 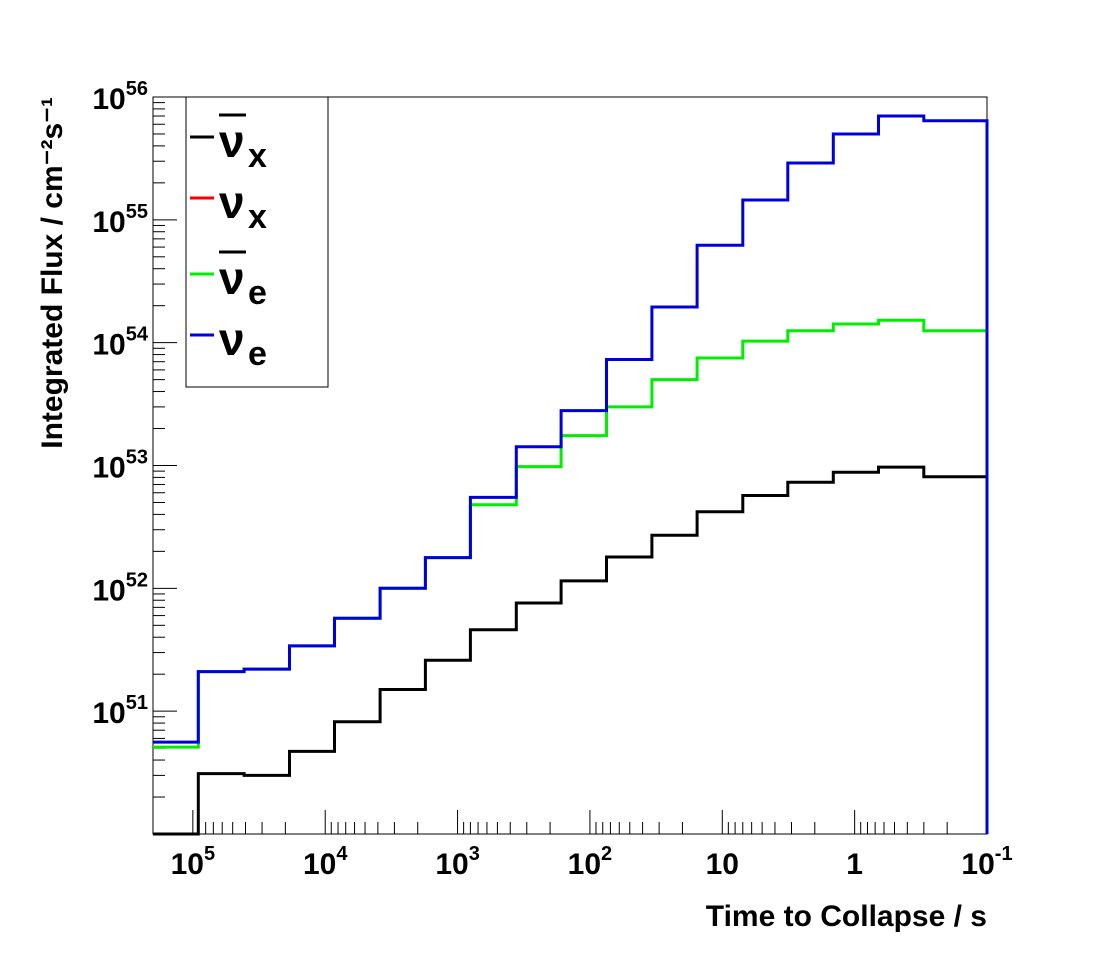 What do you see at coordinates (1004, 854) in the screenshot?
I see `x-tick-label-exponent: -1` at bounding box center [1004, 854].